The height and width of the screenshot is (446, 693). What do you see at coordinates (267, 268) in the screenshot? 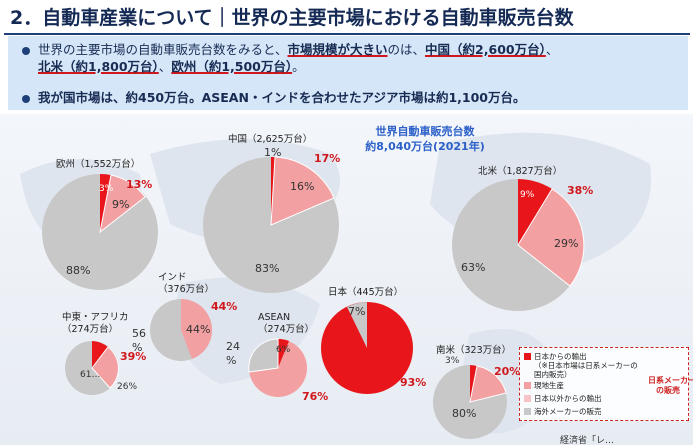
I see `pct-china-4: 83%` at bounding box center [267, 268].